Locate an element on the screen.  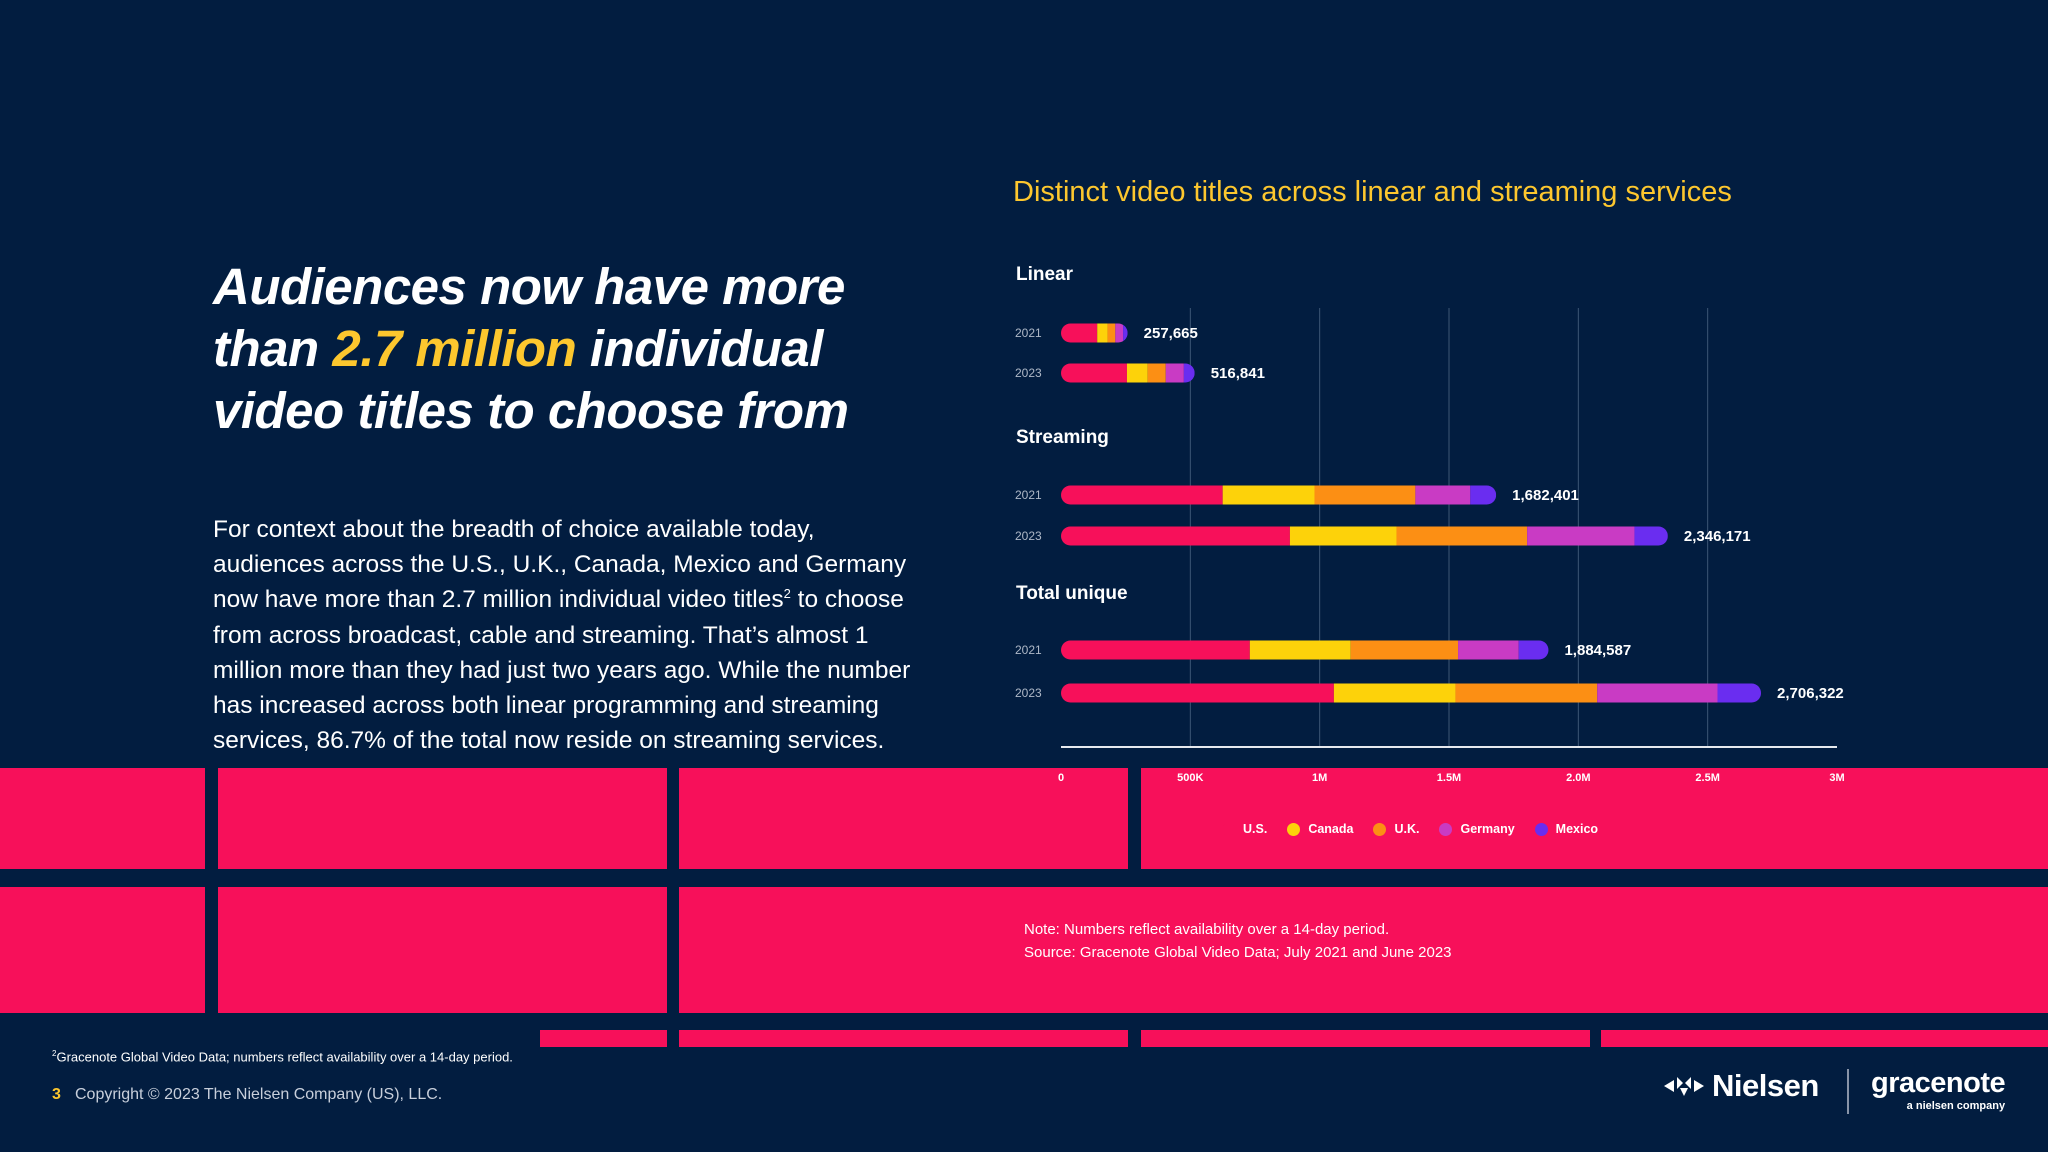
nielsen-logo: Nielsen is located at coordinates (1741, 1086).